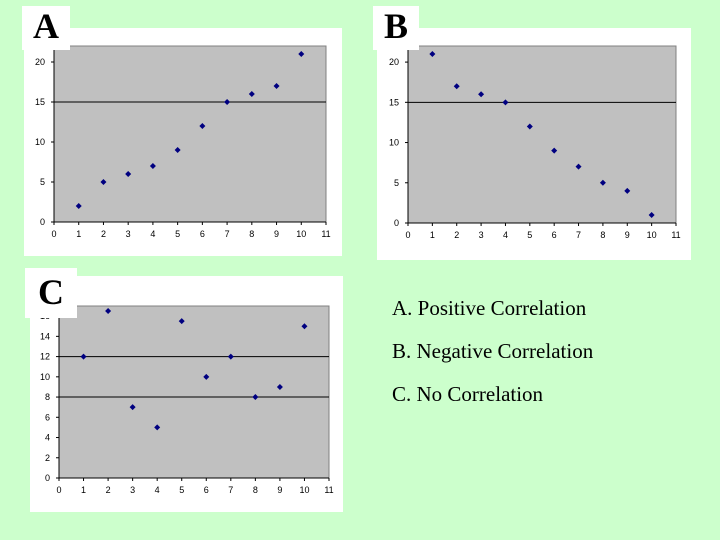  I want to click on x-tick-label-c: 7, so click(230, 490).